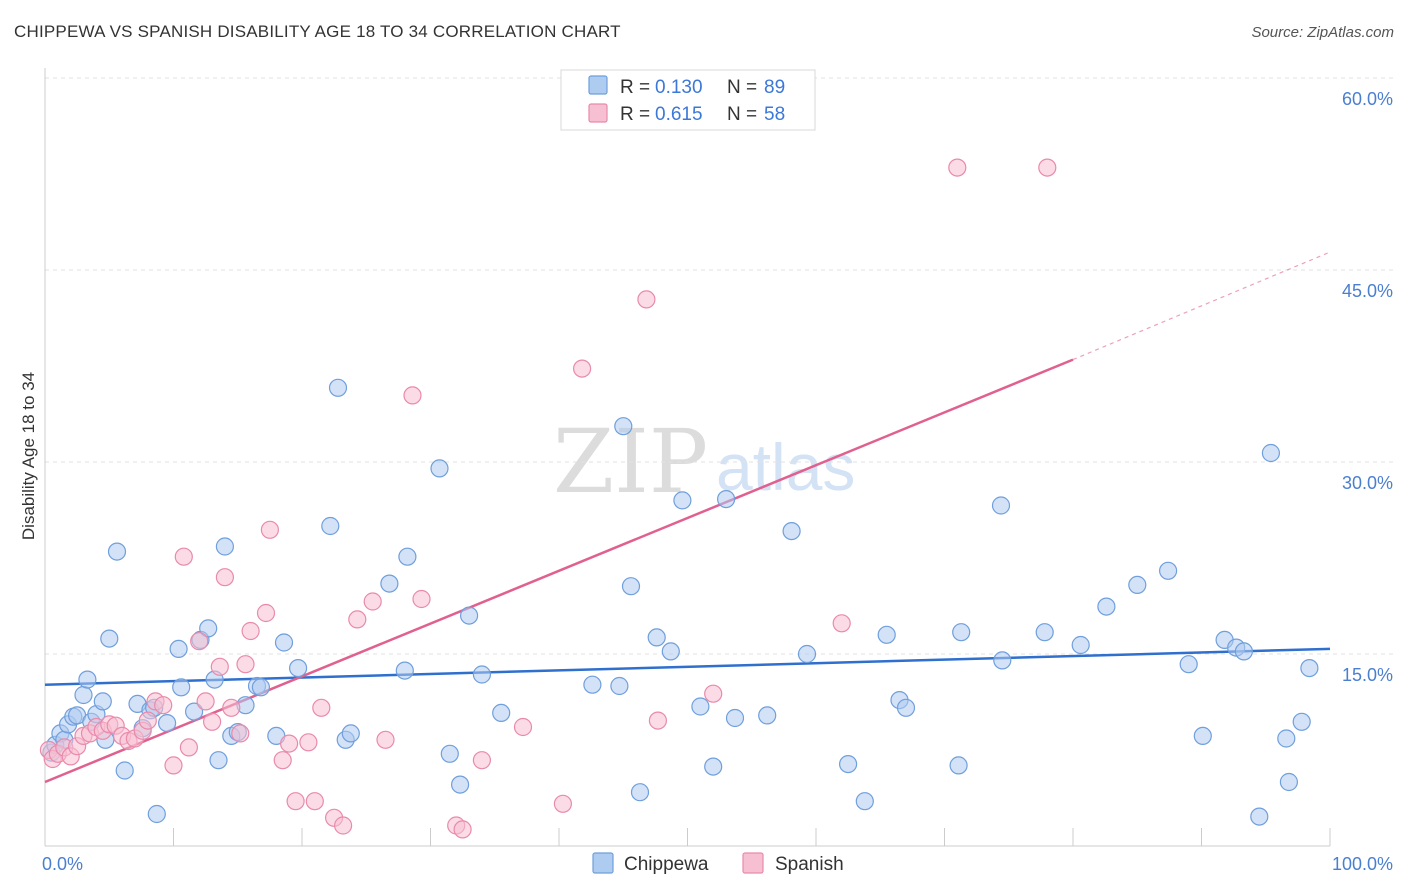 Image resolution: width=1406 pixels, height=892 pixels. What do you see at coordinates (62, 864) in the screenshot?
I see `x-tick-label-min: 0.0%` at bounding box center [62, 864].